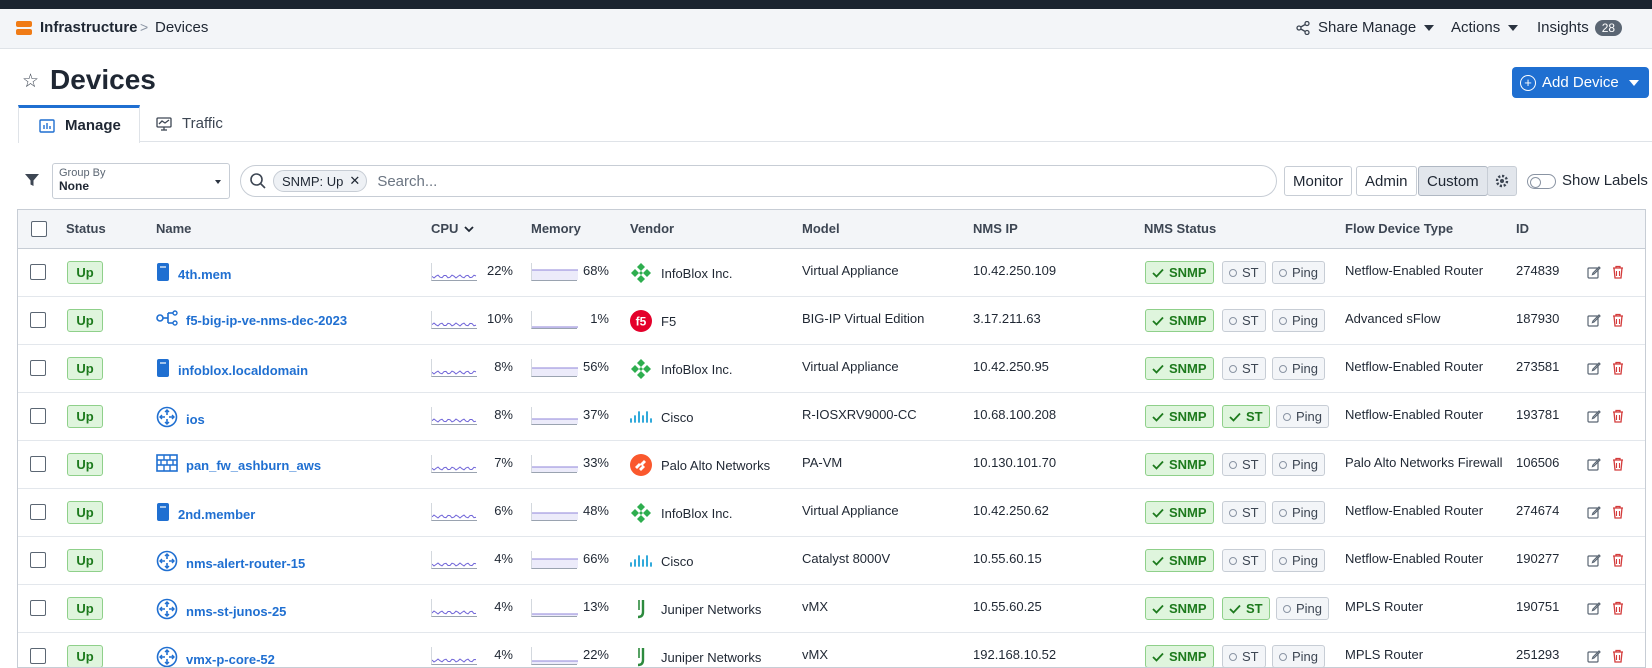 The height and width of the screenshot is (668, 1652). What do you see at coordinates (236, 611) in the screenshot?
I see `device-name-link: nms-st-junos-25` at bounding box center [236, 611].